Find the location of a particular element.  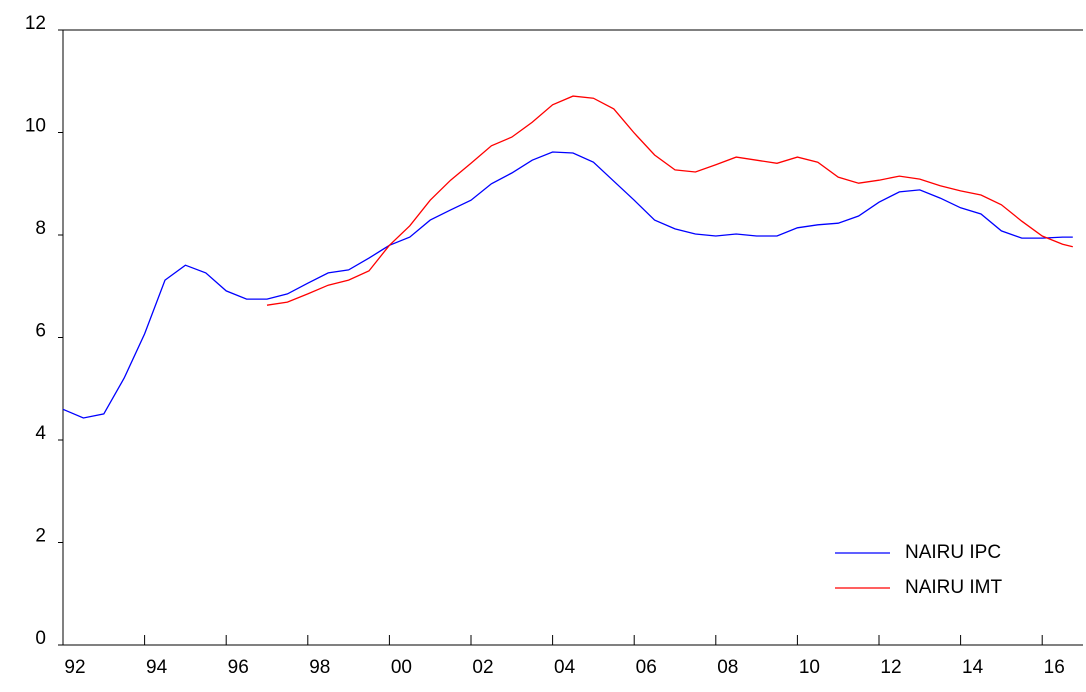

legend-label: NAIRU IMT is located at coordinates (954, 587).